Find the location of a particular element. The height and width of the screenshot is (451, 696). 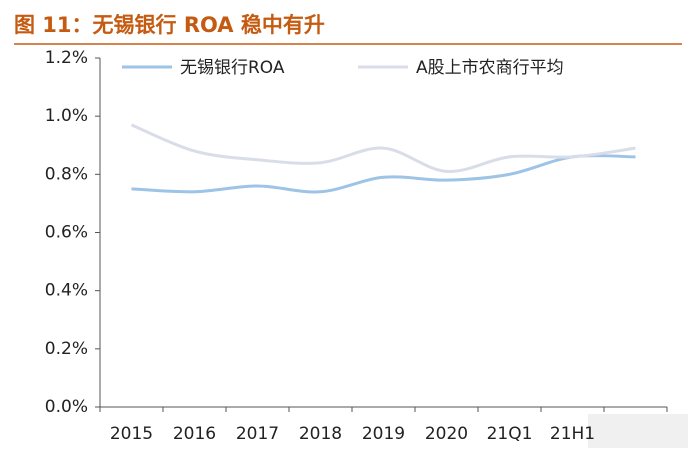

y-tick-label: 0.8% is located at coordinates (66, 174).